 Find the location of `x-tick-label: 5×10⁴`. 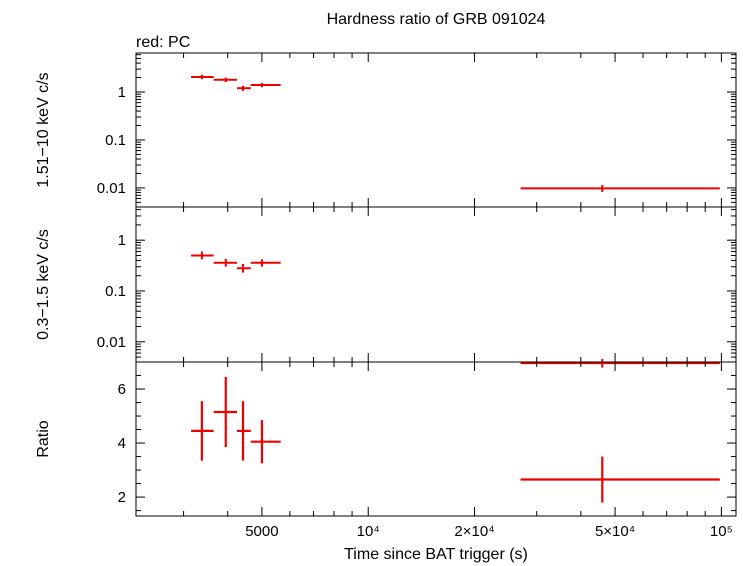

x-tick-label: 5×10⁴ is located at coordinates (615, 531).